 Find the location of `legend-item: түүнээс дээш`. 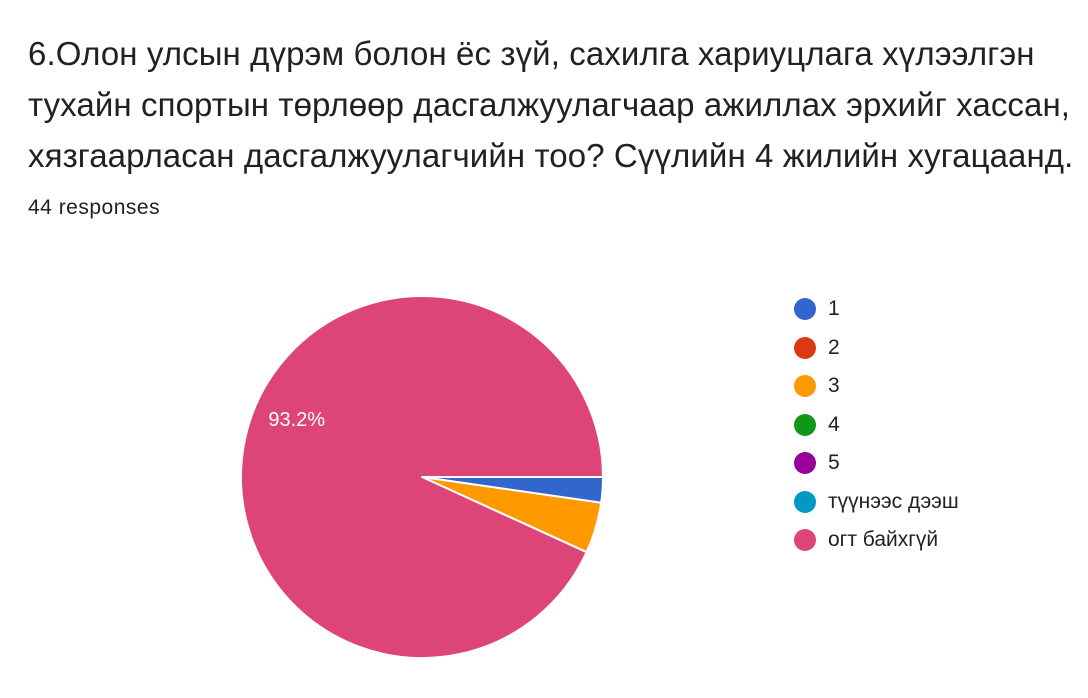

legend-item: түүнээс дээш is located at coordinates (876, 502).